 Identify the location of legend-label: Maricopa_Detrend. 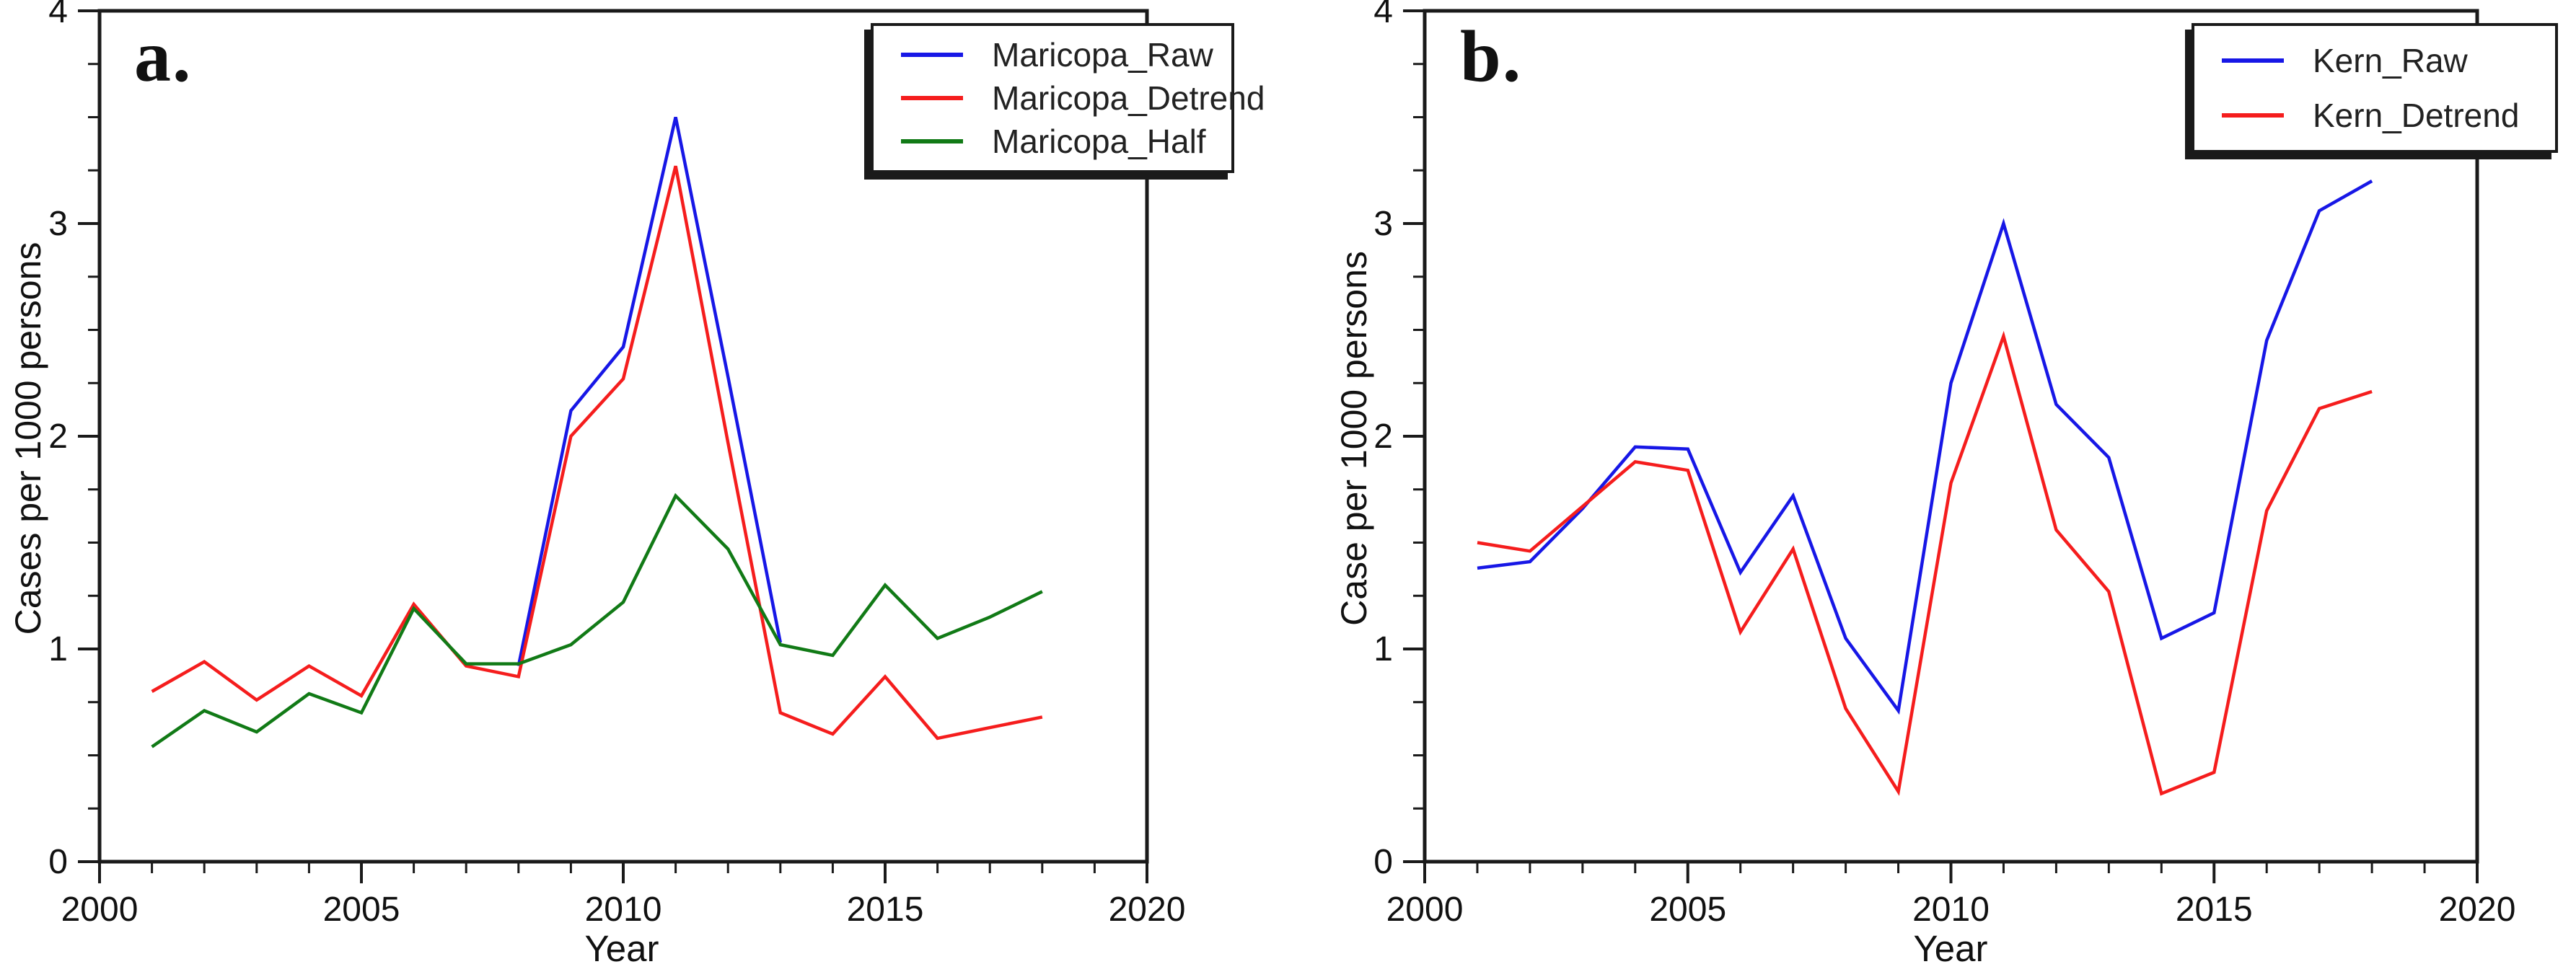
(1128, 98).